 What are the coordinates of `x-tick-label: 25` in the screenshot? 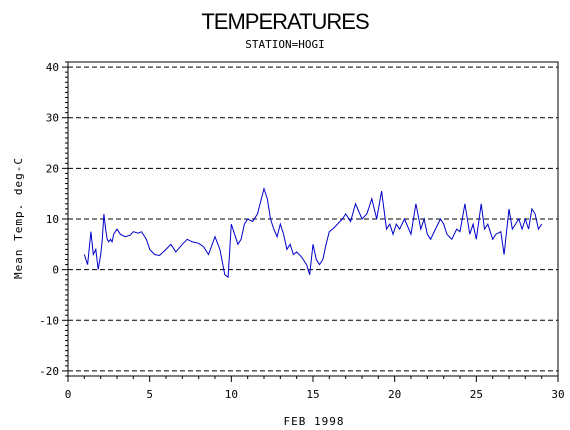 It's located at (476, 394).